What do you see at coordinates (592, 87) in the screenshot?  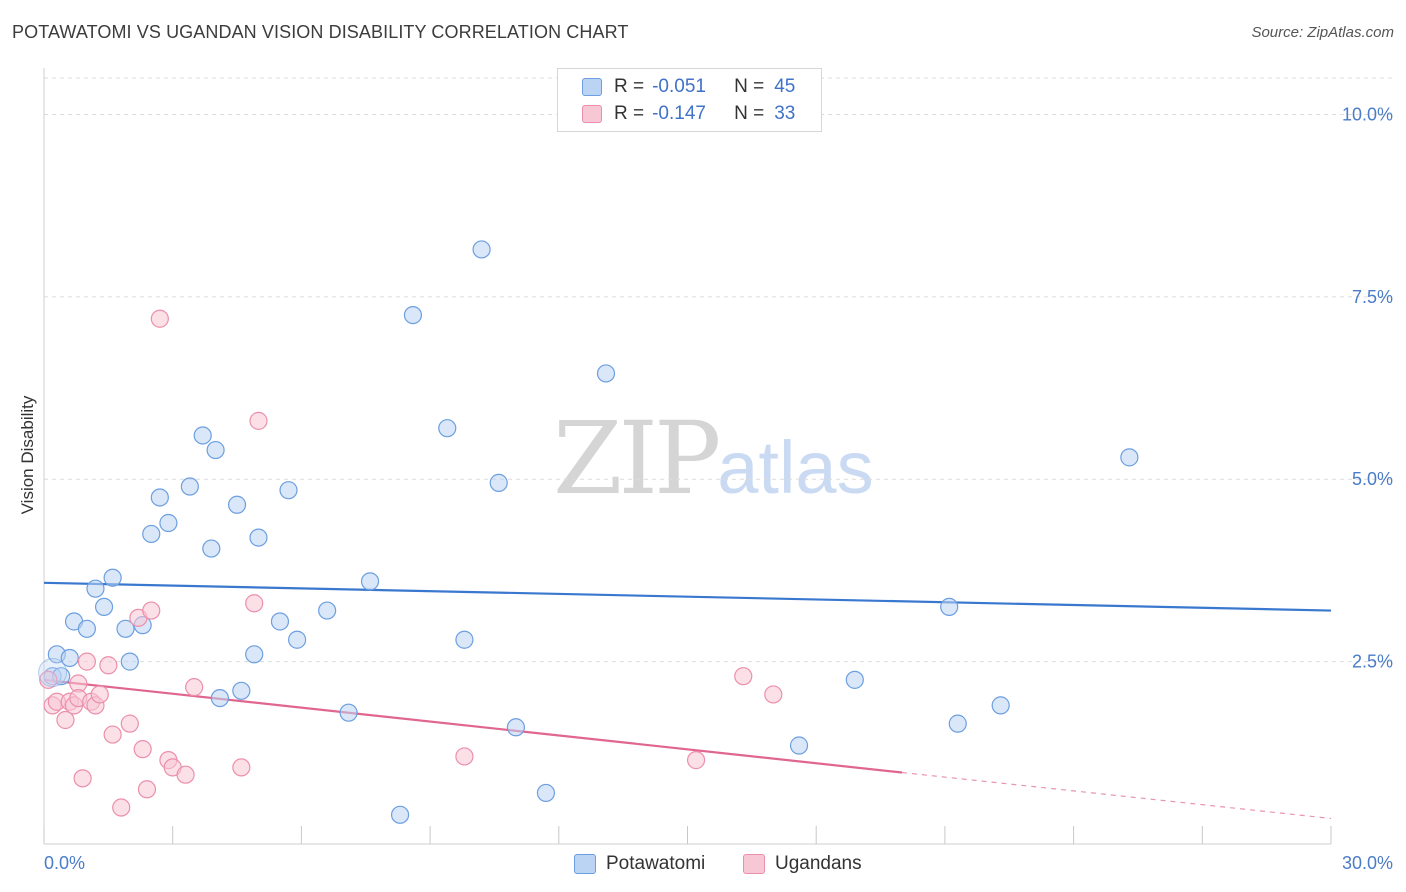 I see `legend-swatch-potawatomi` at bounding box center [592, 87].